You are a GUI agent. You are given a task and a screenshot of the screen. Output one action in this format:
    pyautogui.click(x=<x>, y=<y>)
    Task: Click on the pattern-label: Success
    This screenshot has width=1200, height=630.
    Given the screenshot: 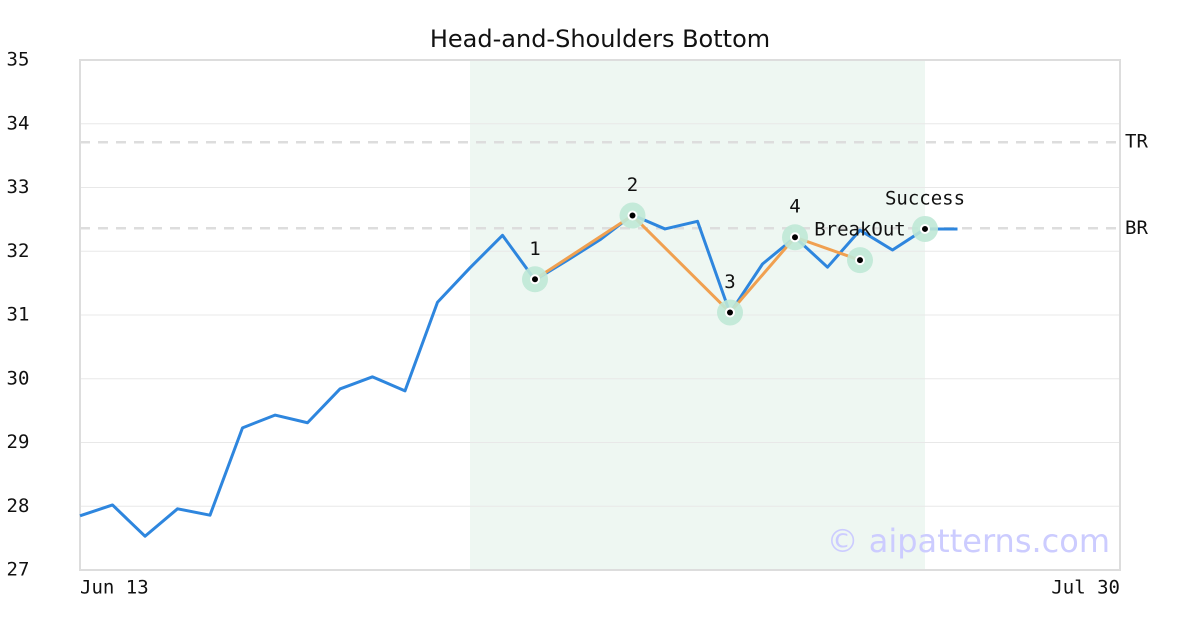 What is the action you would take?
    pyautogui.click(x=925, y=198)
    